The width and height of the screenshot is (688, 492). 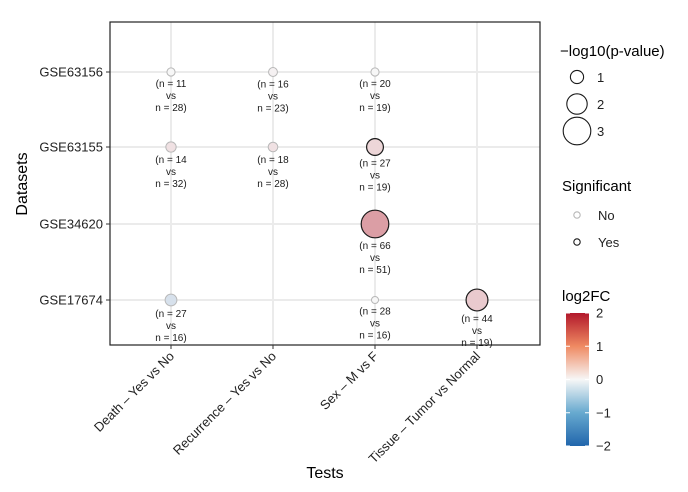 I want to click on size-legend-label: 1, so click(x=600, y=77).